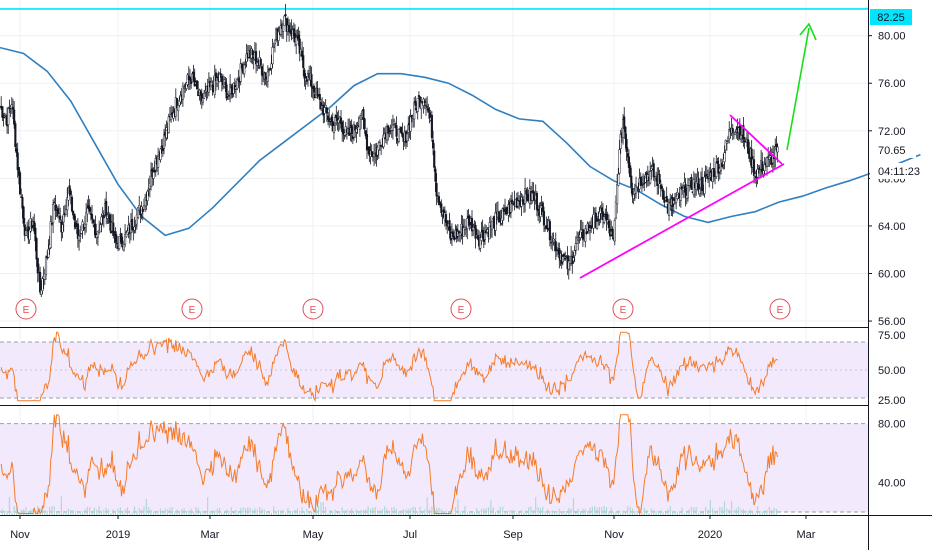 The width and height of the screenshot is (932, 550). What do you see at coordinates (313, 310) in the screenshot?
I see `earnings-marker-label: E` at bounding box center [313, 310].